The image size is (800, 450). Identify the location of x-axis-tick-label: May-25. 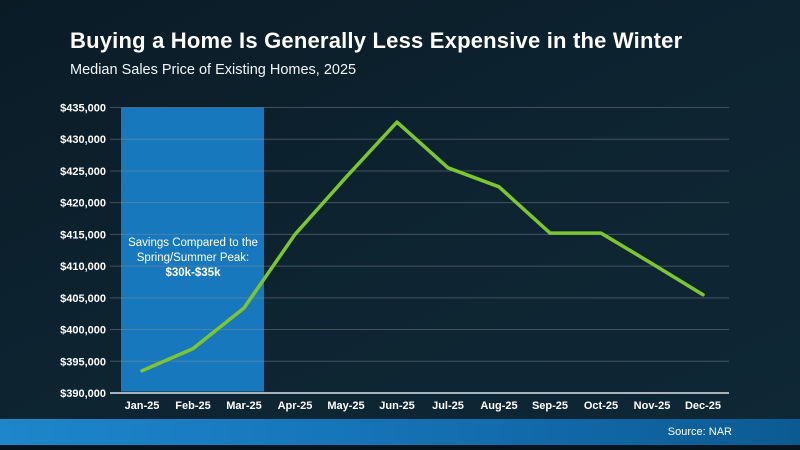
(345, 406).